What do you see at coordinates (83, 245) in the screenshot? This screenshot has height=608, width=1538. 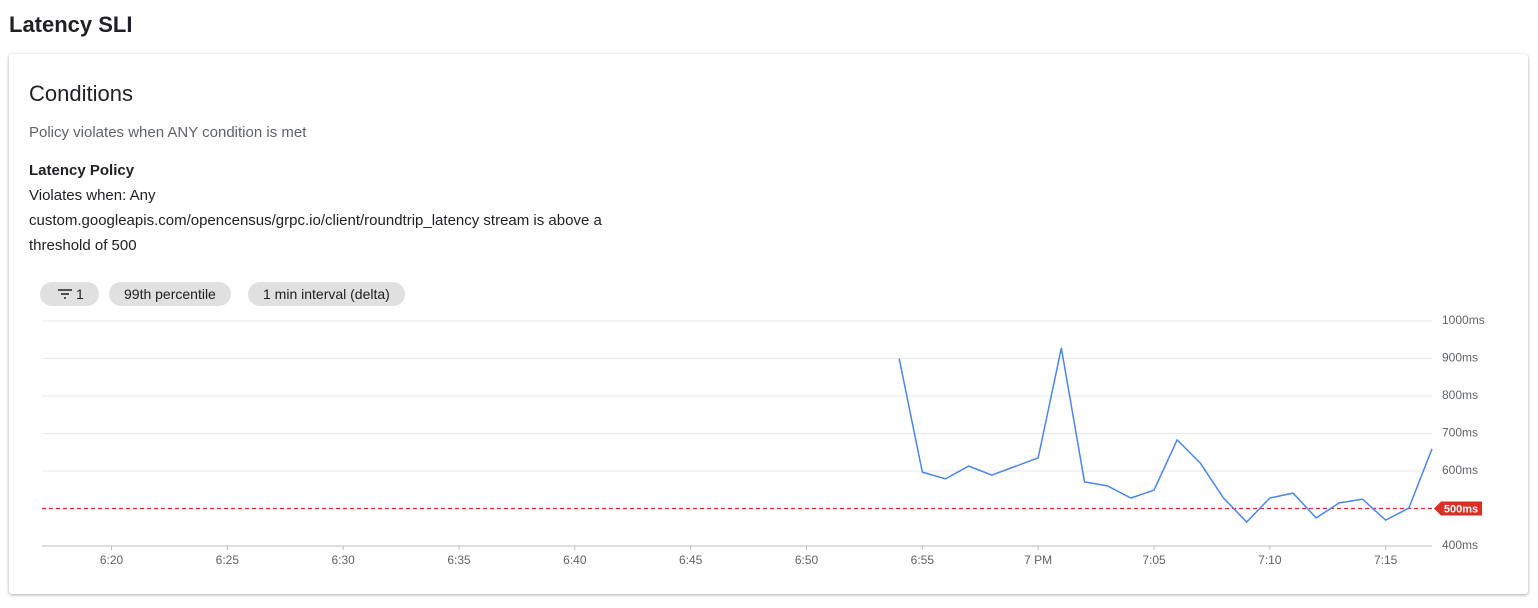 I see `policy-line: threshold of 500` at bounding box center [83, 245].